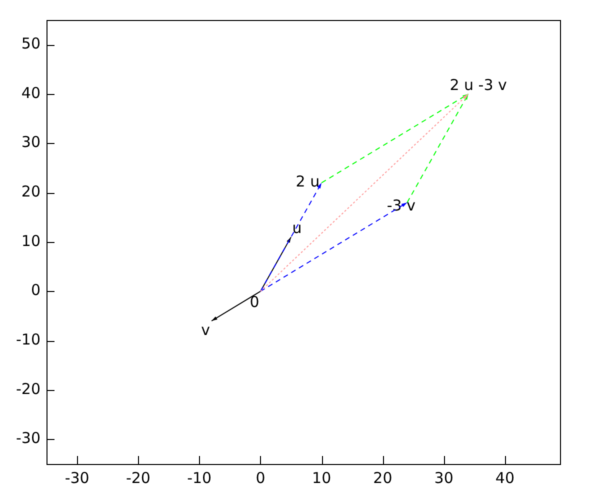 The width and height of the screenshot is (600, 500). I want to click on x-tick-label: -30, so click(77, 477).